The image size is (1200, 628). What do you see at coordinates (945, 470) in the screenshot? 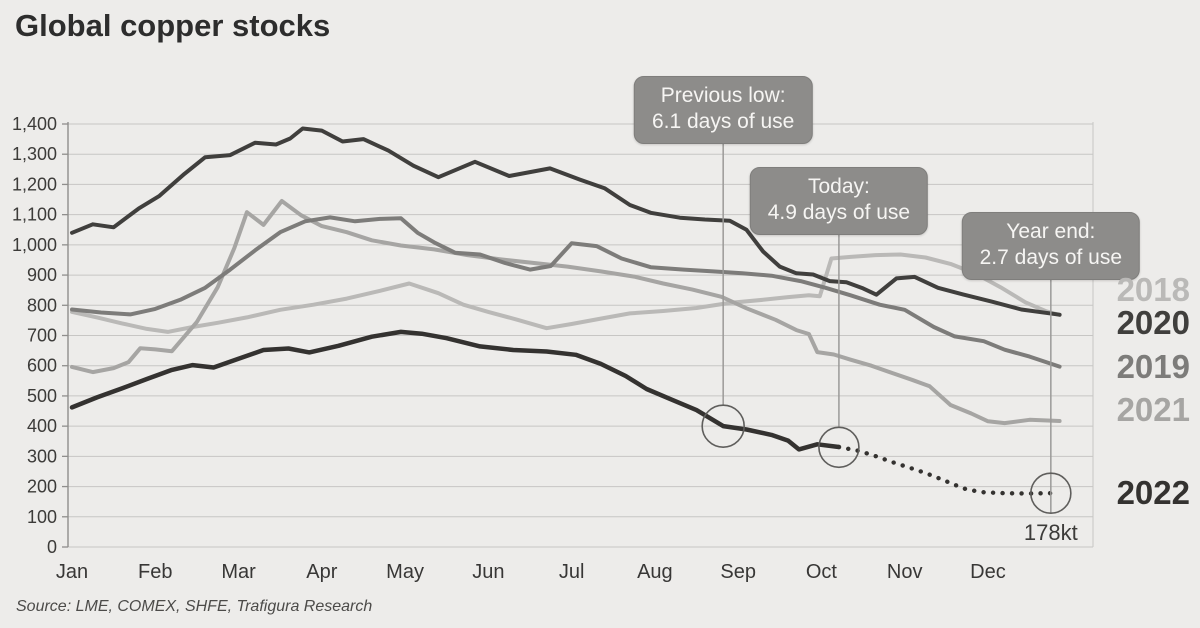
I see `series-line-2022-projection` at bounding box center [945, 470].